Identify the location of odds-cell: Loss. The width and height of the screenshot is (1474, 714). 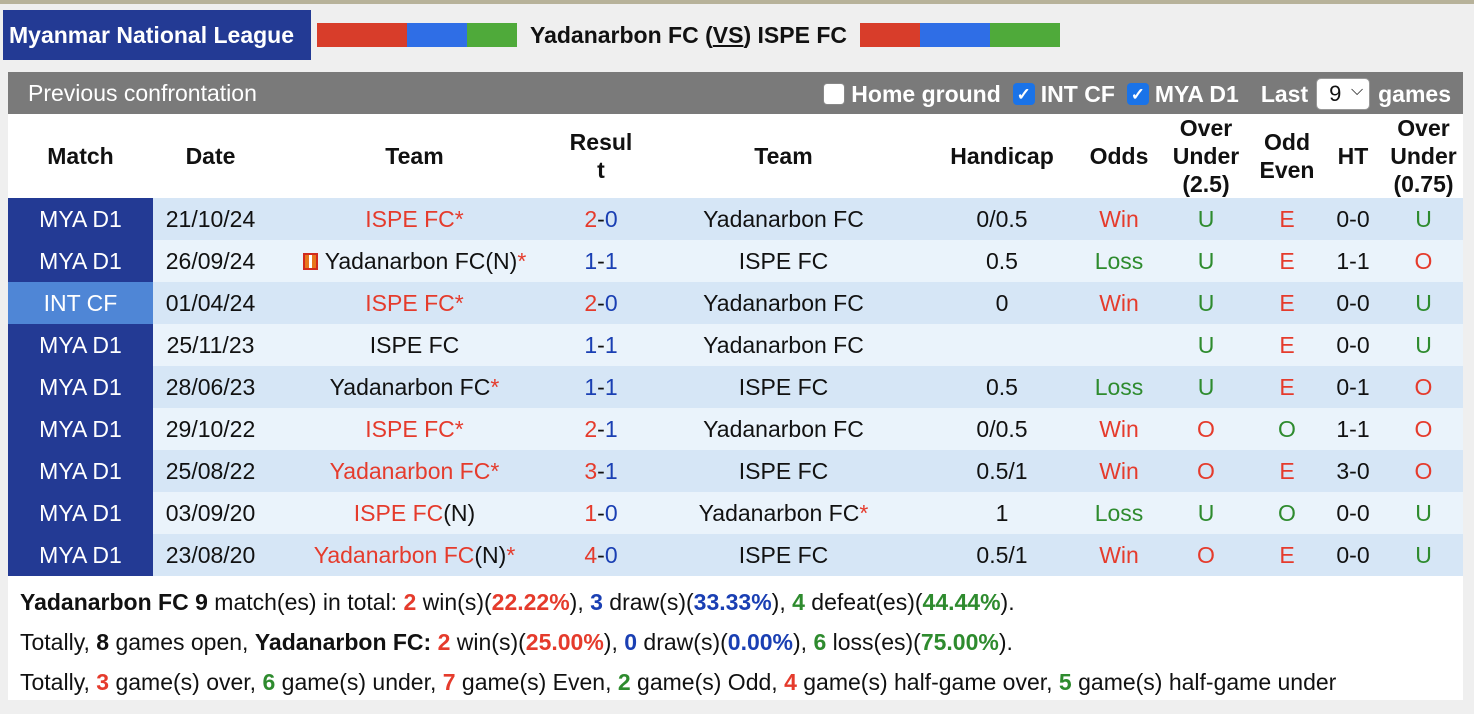
(1119, 387).